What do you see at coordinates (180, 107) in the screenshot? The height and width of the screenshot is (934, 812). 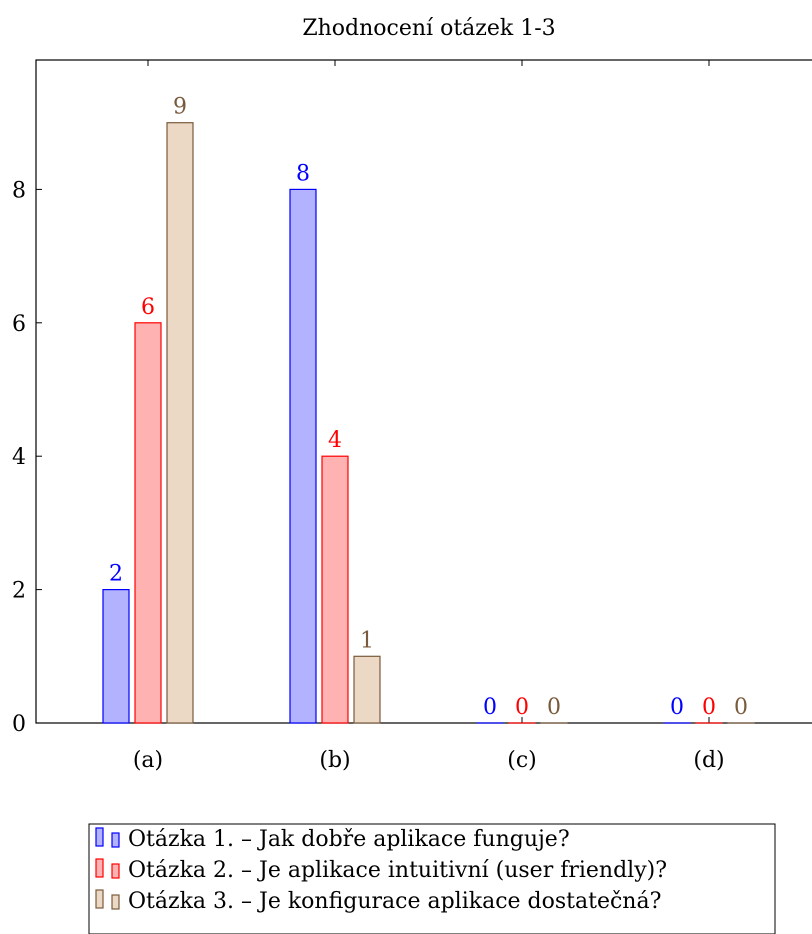 I see `data-label: 9` at bounding box center [180, 107].